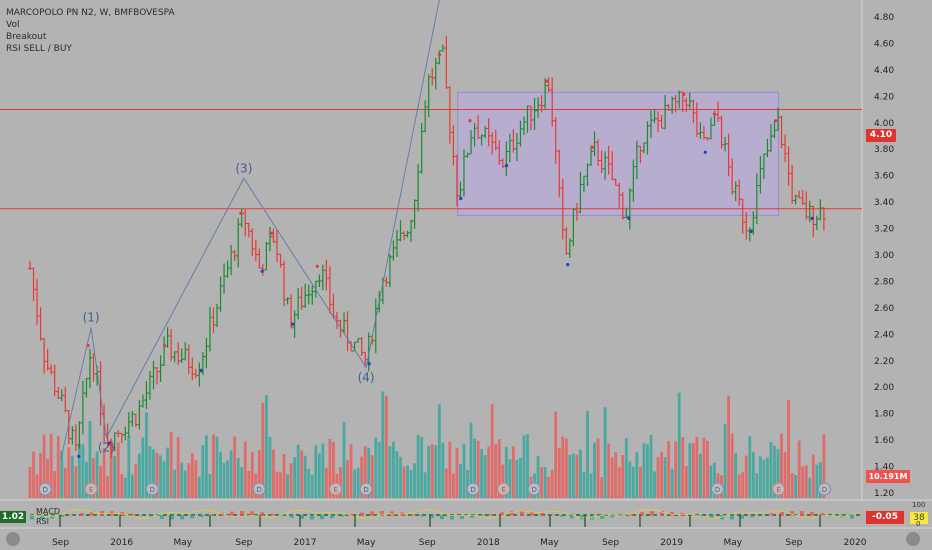 This screenshot has width=932, height=550. Describe the element at coordinates (888, 476) in the screenshot. I see `volume-value-tag: 10.191M` at that location.